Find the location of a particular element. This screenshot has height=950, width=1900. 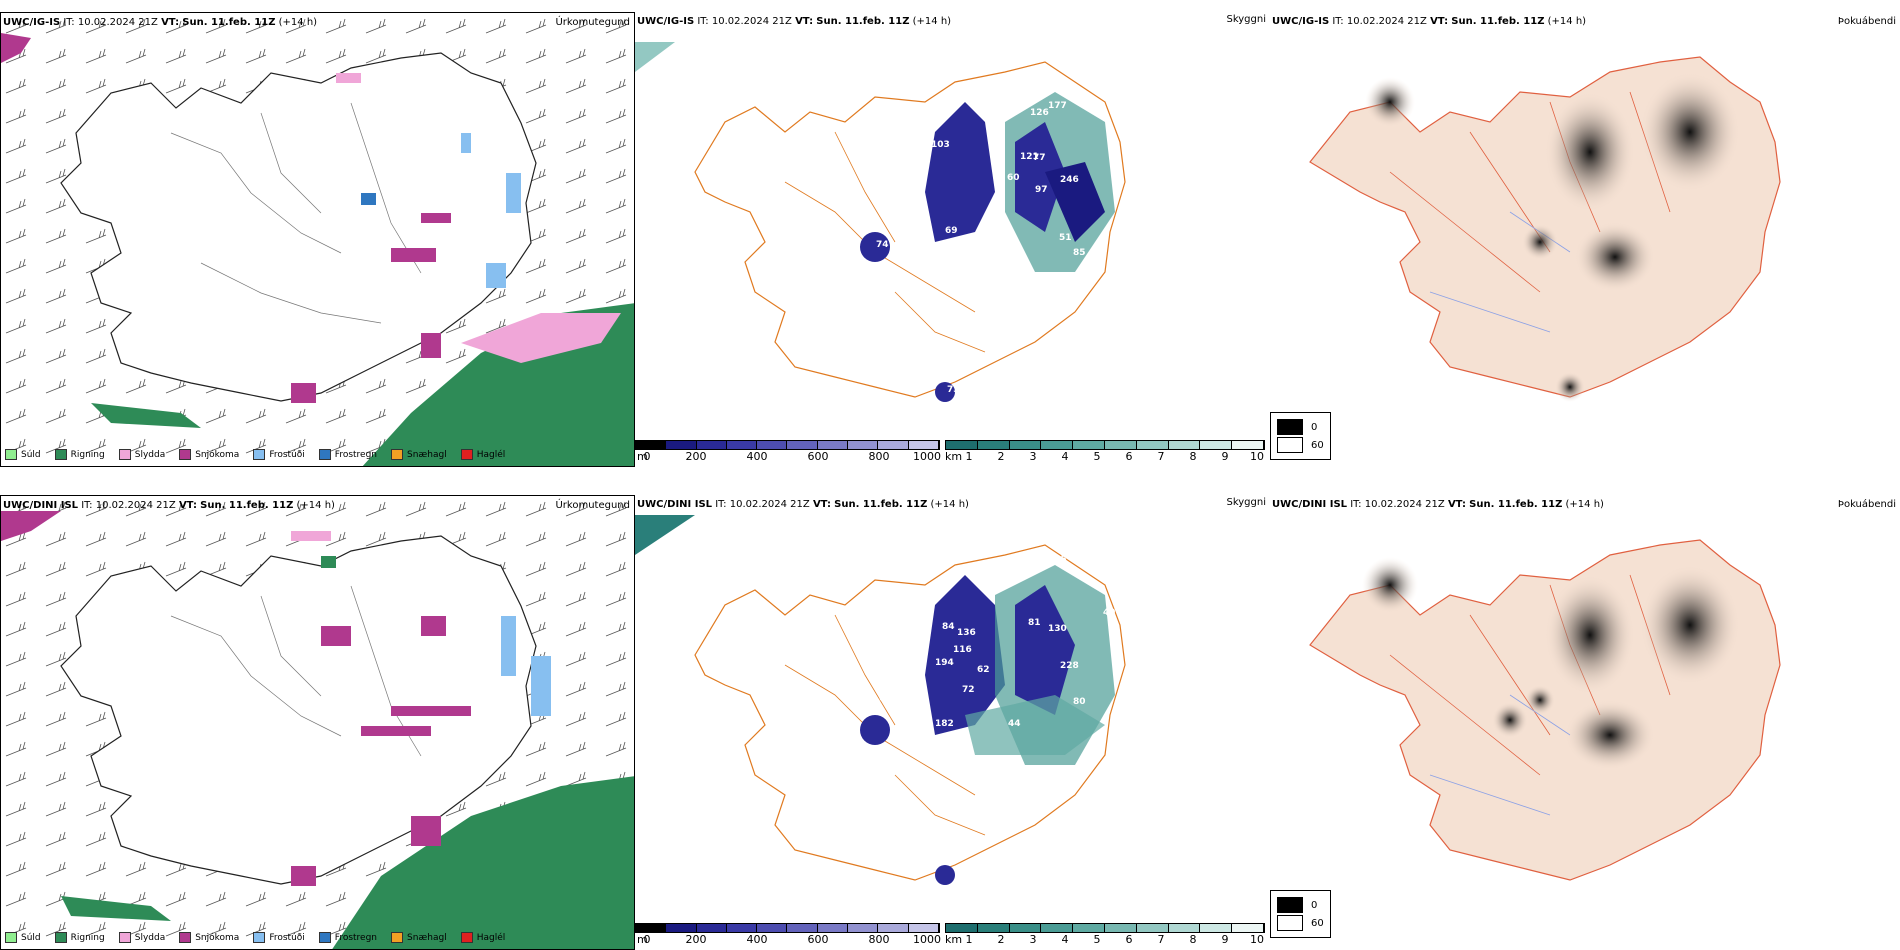

ceiling-value-label: 194 is located at coordinates (944, 663).